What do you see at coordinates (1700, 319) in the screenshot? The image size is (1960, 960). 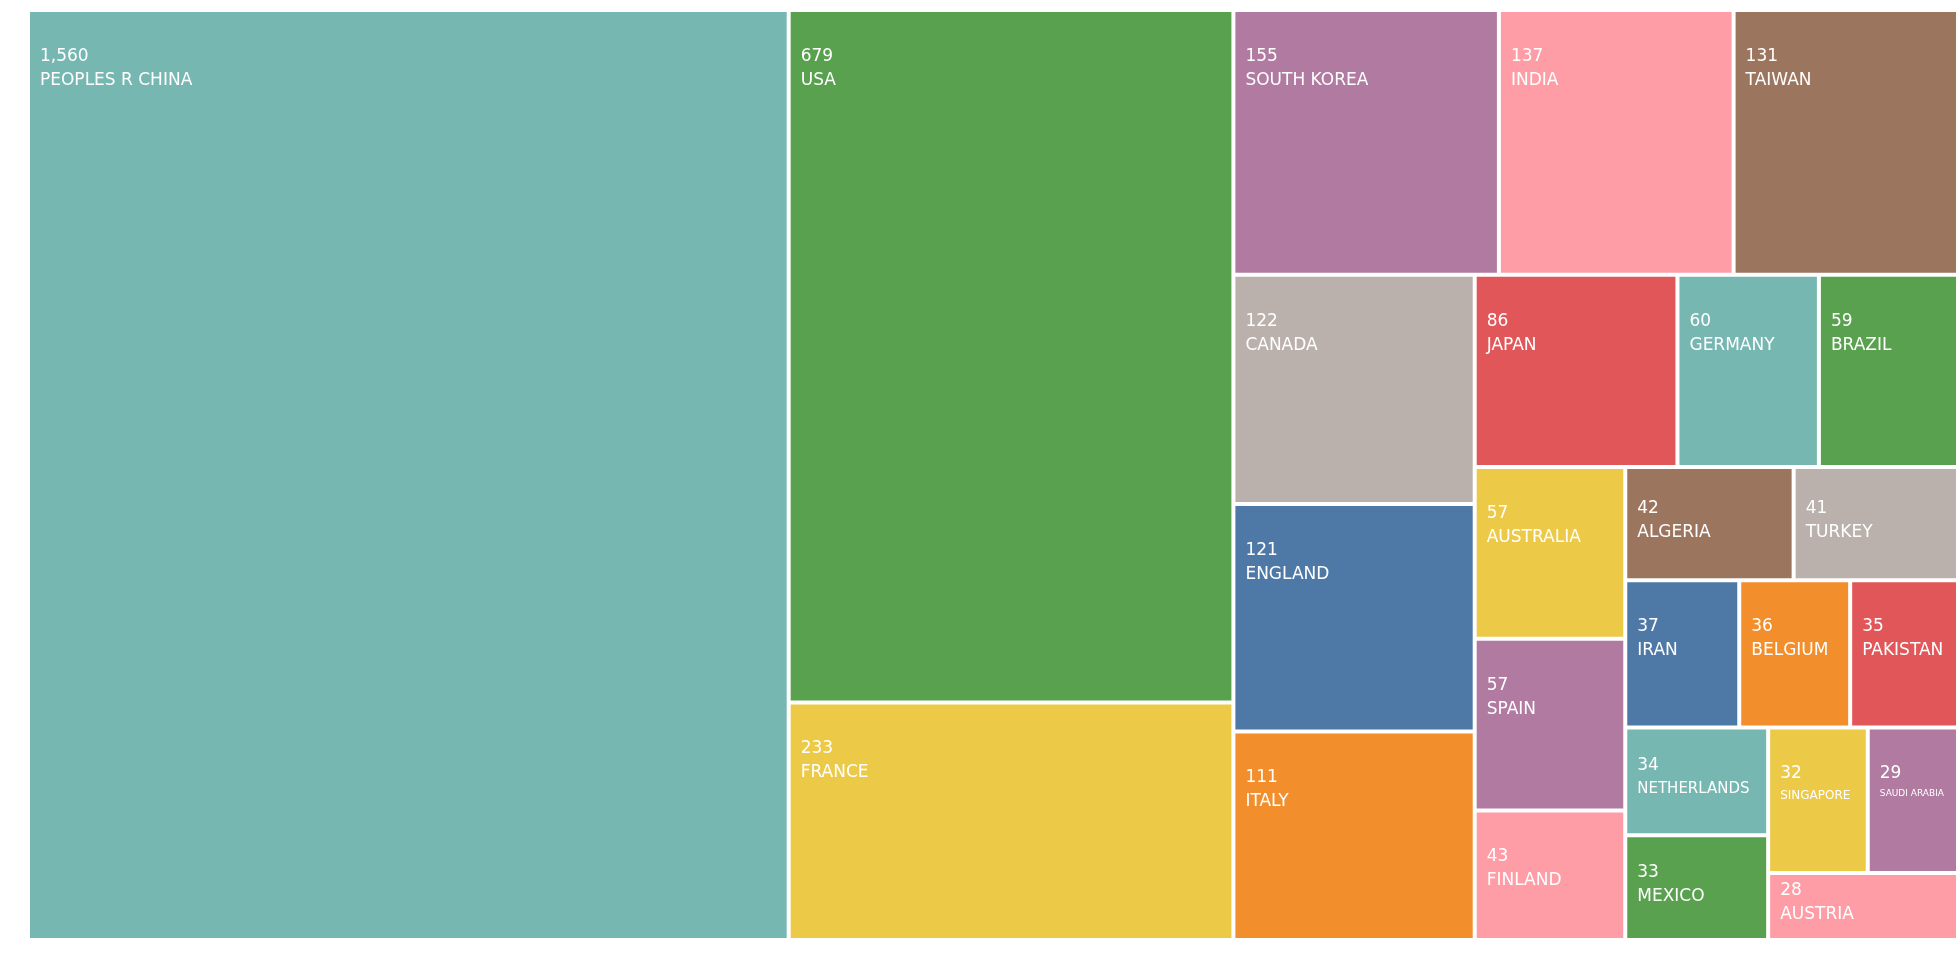 I see `data-label: 60` at bounding box center [1700, 319].